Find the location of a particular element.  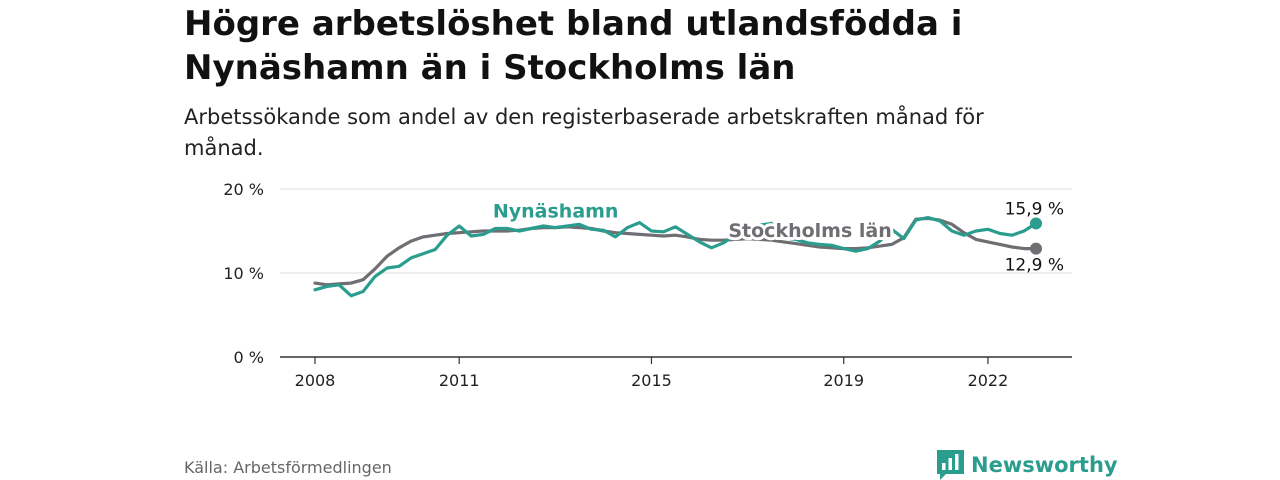

newsworthy-logo-icon is located at coordinates (950, 465).